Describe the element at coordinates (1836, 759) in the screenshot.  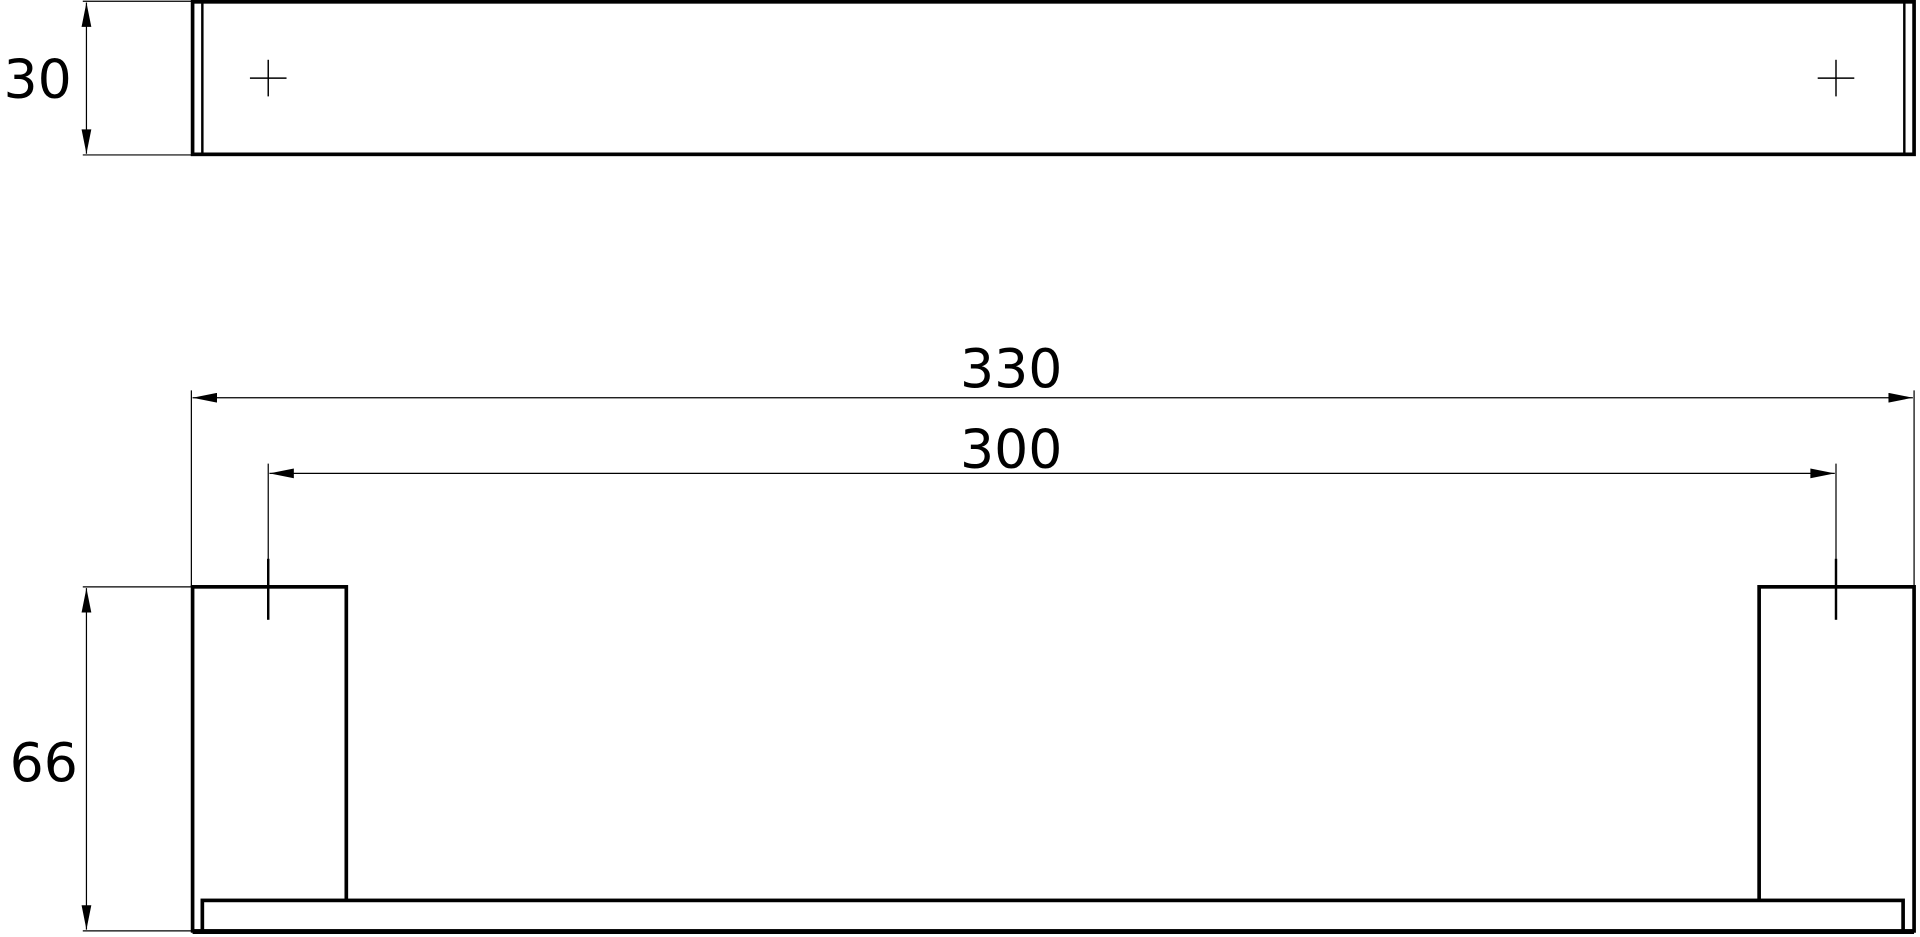
I see `right-bracket` at that location.